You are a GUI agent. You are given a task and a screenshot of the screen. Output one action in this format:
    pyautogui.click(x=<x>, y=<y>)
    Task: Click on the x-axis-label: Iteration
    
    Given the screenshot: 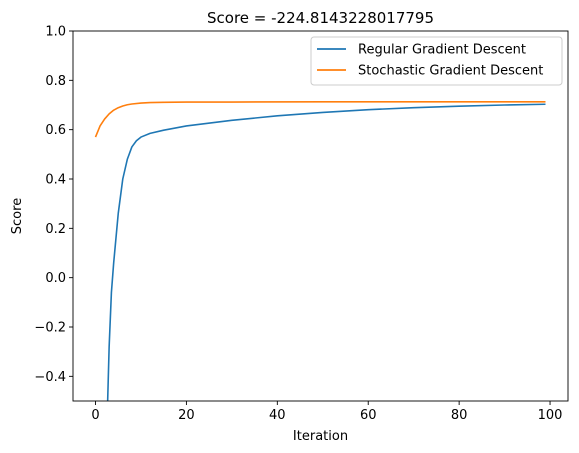 What is the action you would take?
    pyautogui.click(x=320, y=436)
    